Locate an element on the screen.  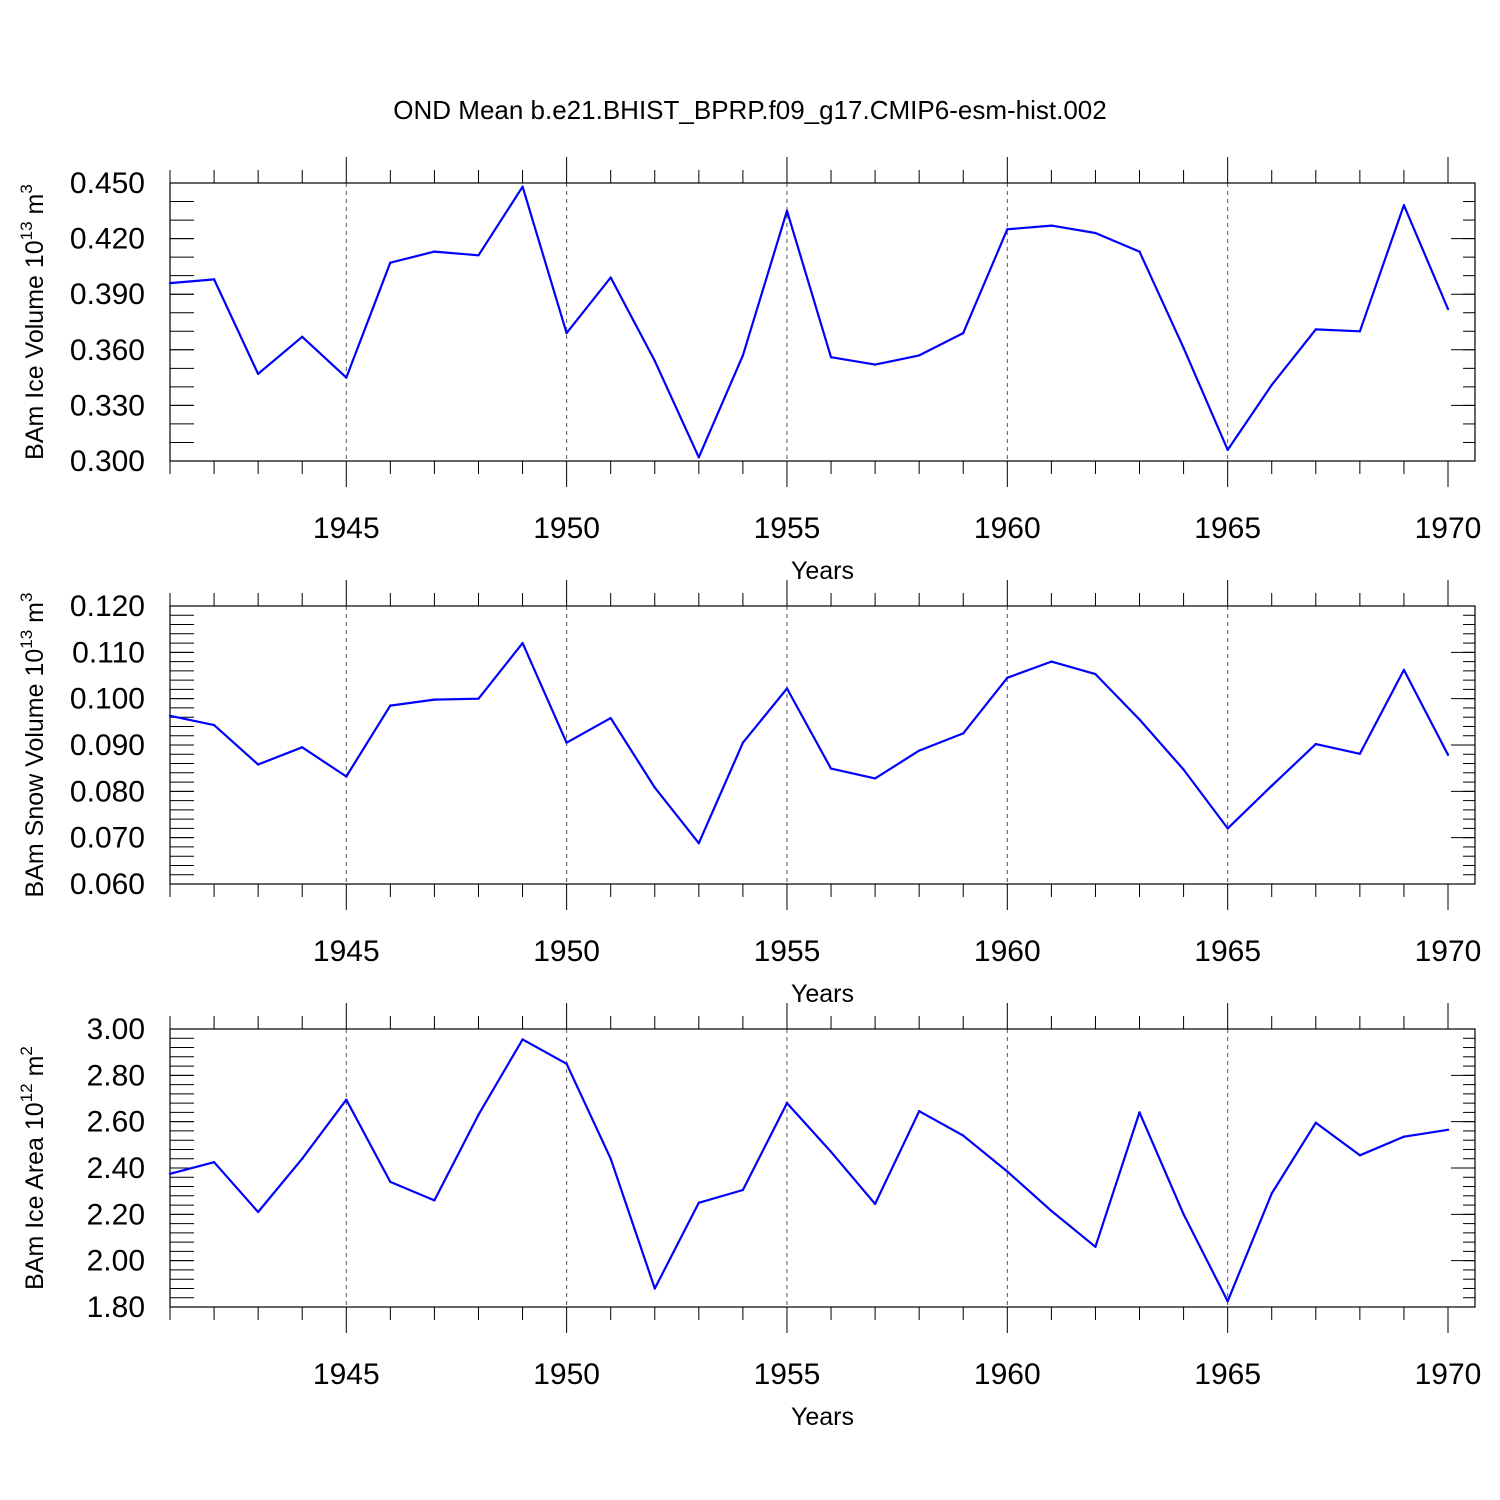
y-axis-label: BAm Ice Area 1012 m2 is located at coordinates (33, 1168).